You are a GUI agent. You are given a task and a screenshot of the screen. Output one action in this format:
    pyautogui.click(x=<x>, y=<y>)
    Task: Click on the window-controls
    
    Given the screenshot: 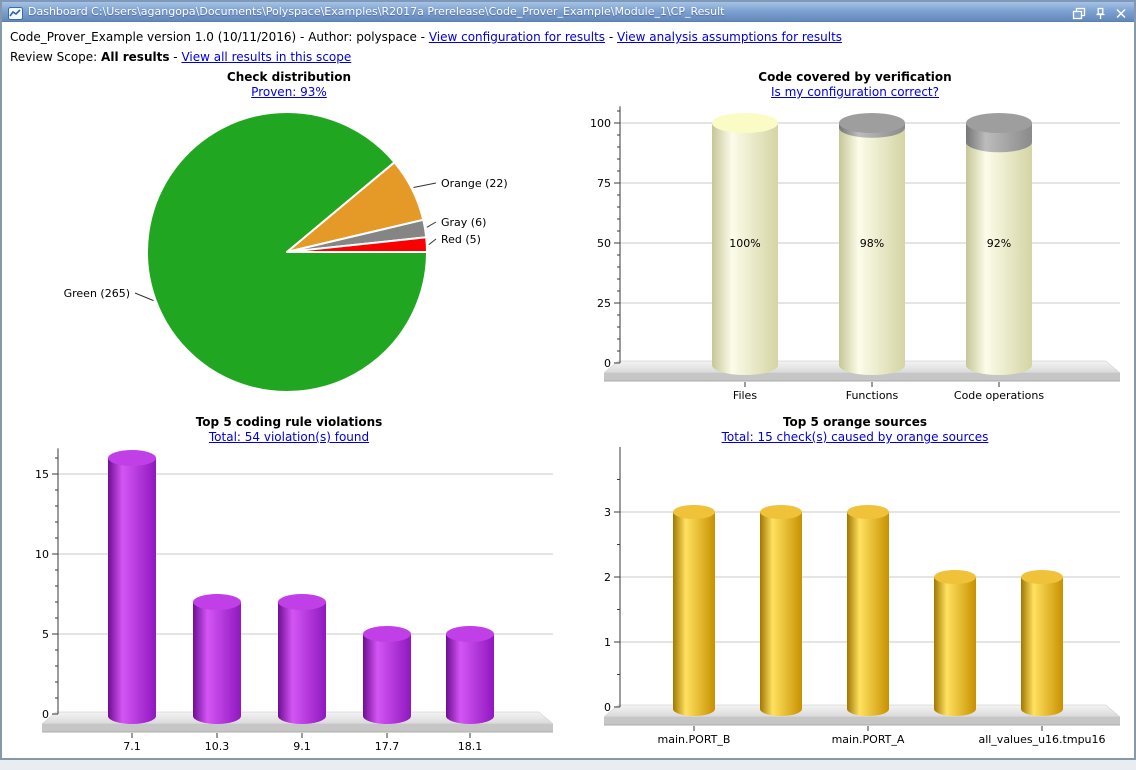 What is the action you would take?
    pyautogui.click(x=1100, y=12)
    